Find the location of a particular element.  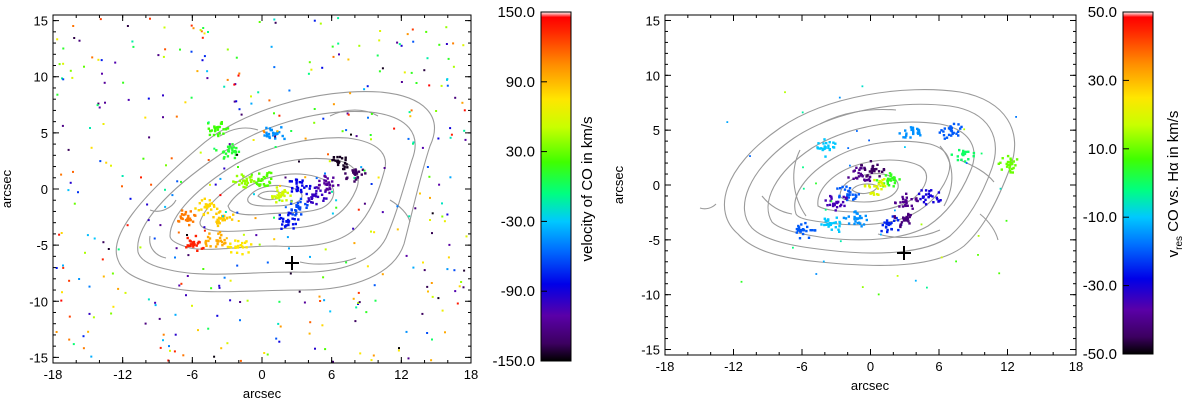

x-tick-label: -6 is located at coordinates (802, 366).